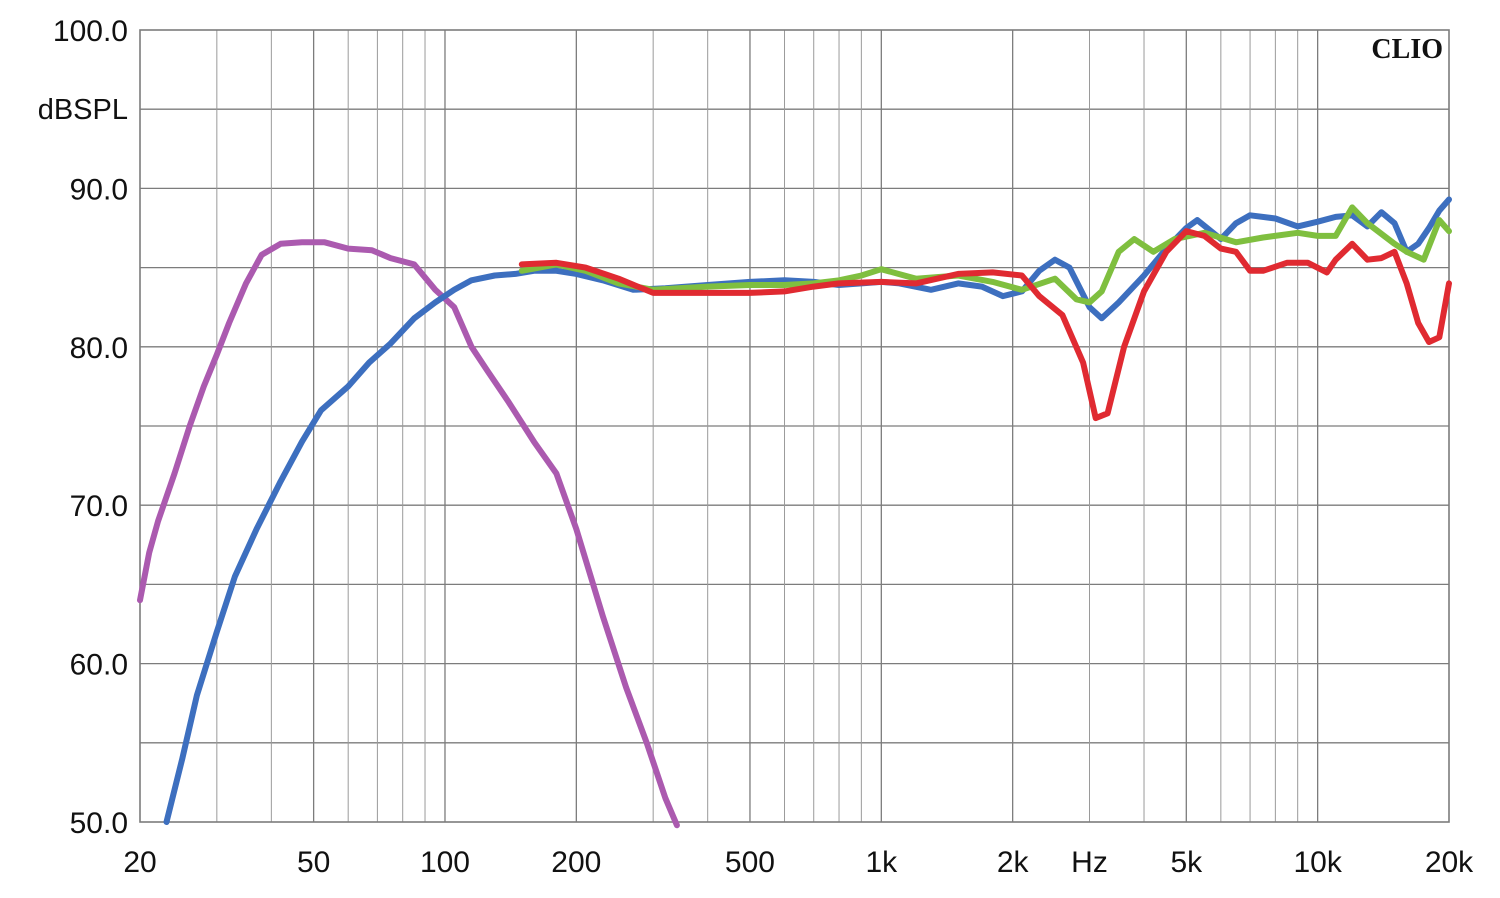 This screenshot has height=898, width=1500. What do you see at coordinates (99, 506) in the screenshot?
I see `y-tick-label: 70.0` at bounding box center [99, 506].